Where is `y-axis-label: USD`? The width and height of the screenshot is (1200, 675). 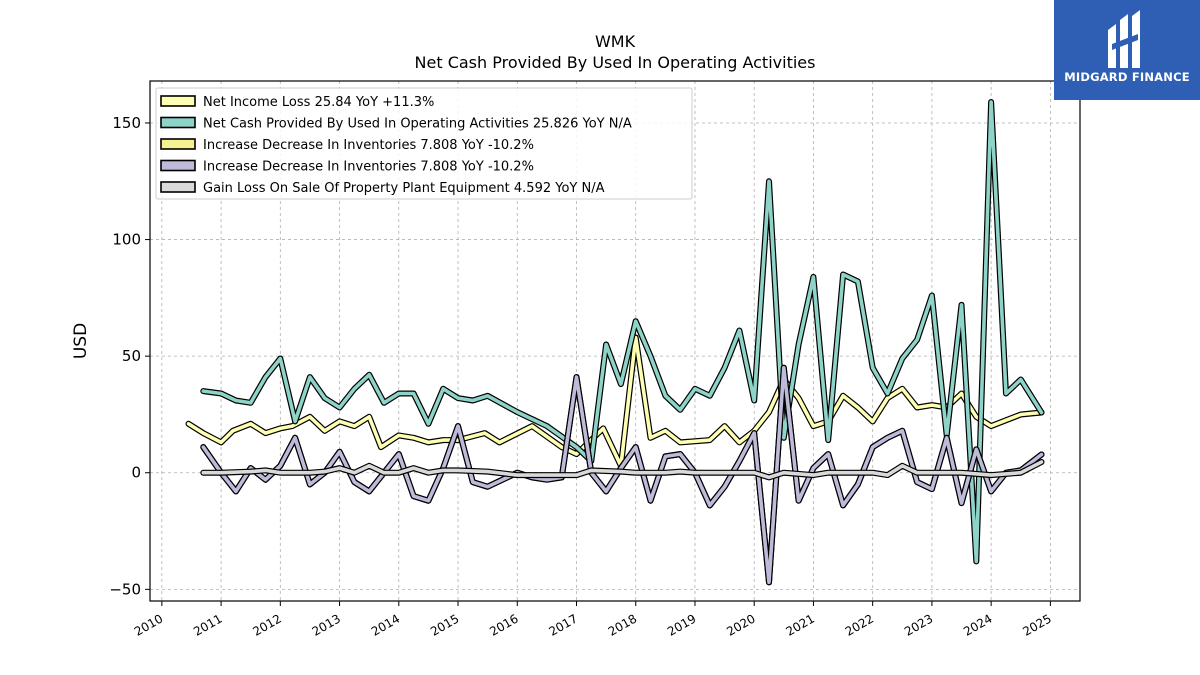 y-axis-label: USD is located at coordinates (81, 341).